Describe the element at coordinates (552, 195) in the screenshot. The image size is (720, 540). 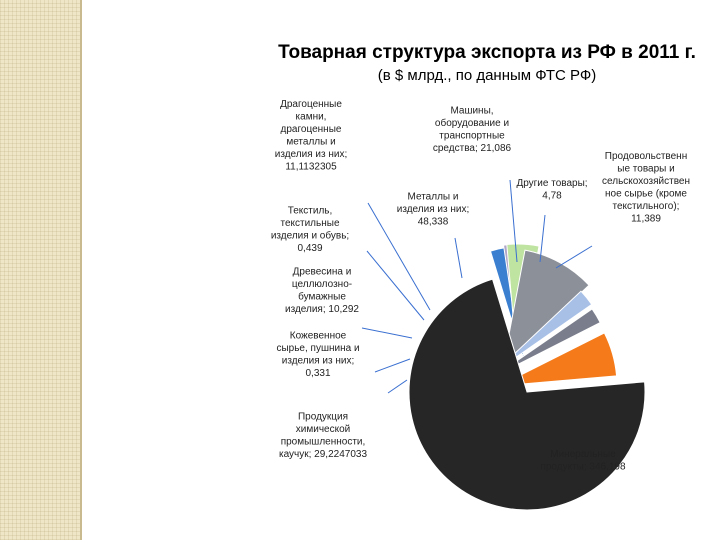
I see `slice-label-line: 4,78` at that location.